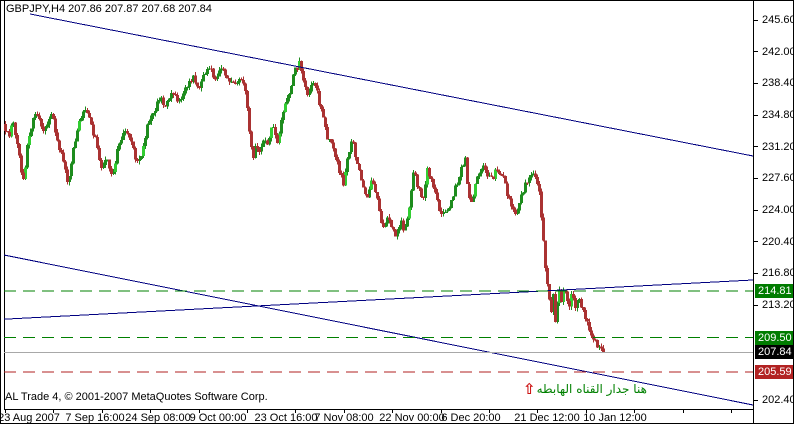 Image resolution: width=794 pixels, height=424 pixels. Describe the element at coordinates (778, 400) in the screenshot. I see `price-tick-label: 202.40` at that location.